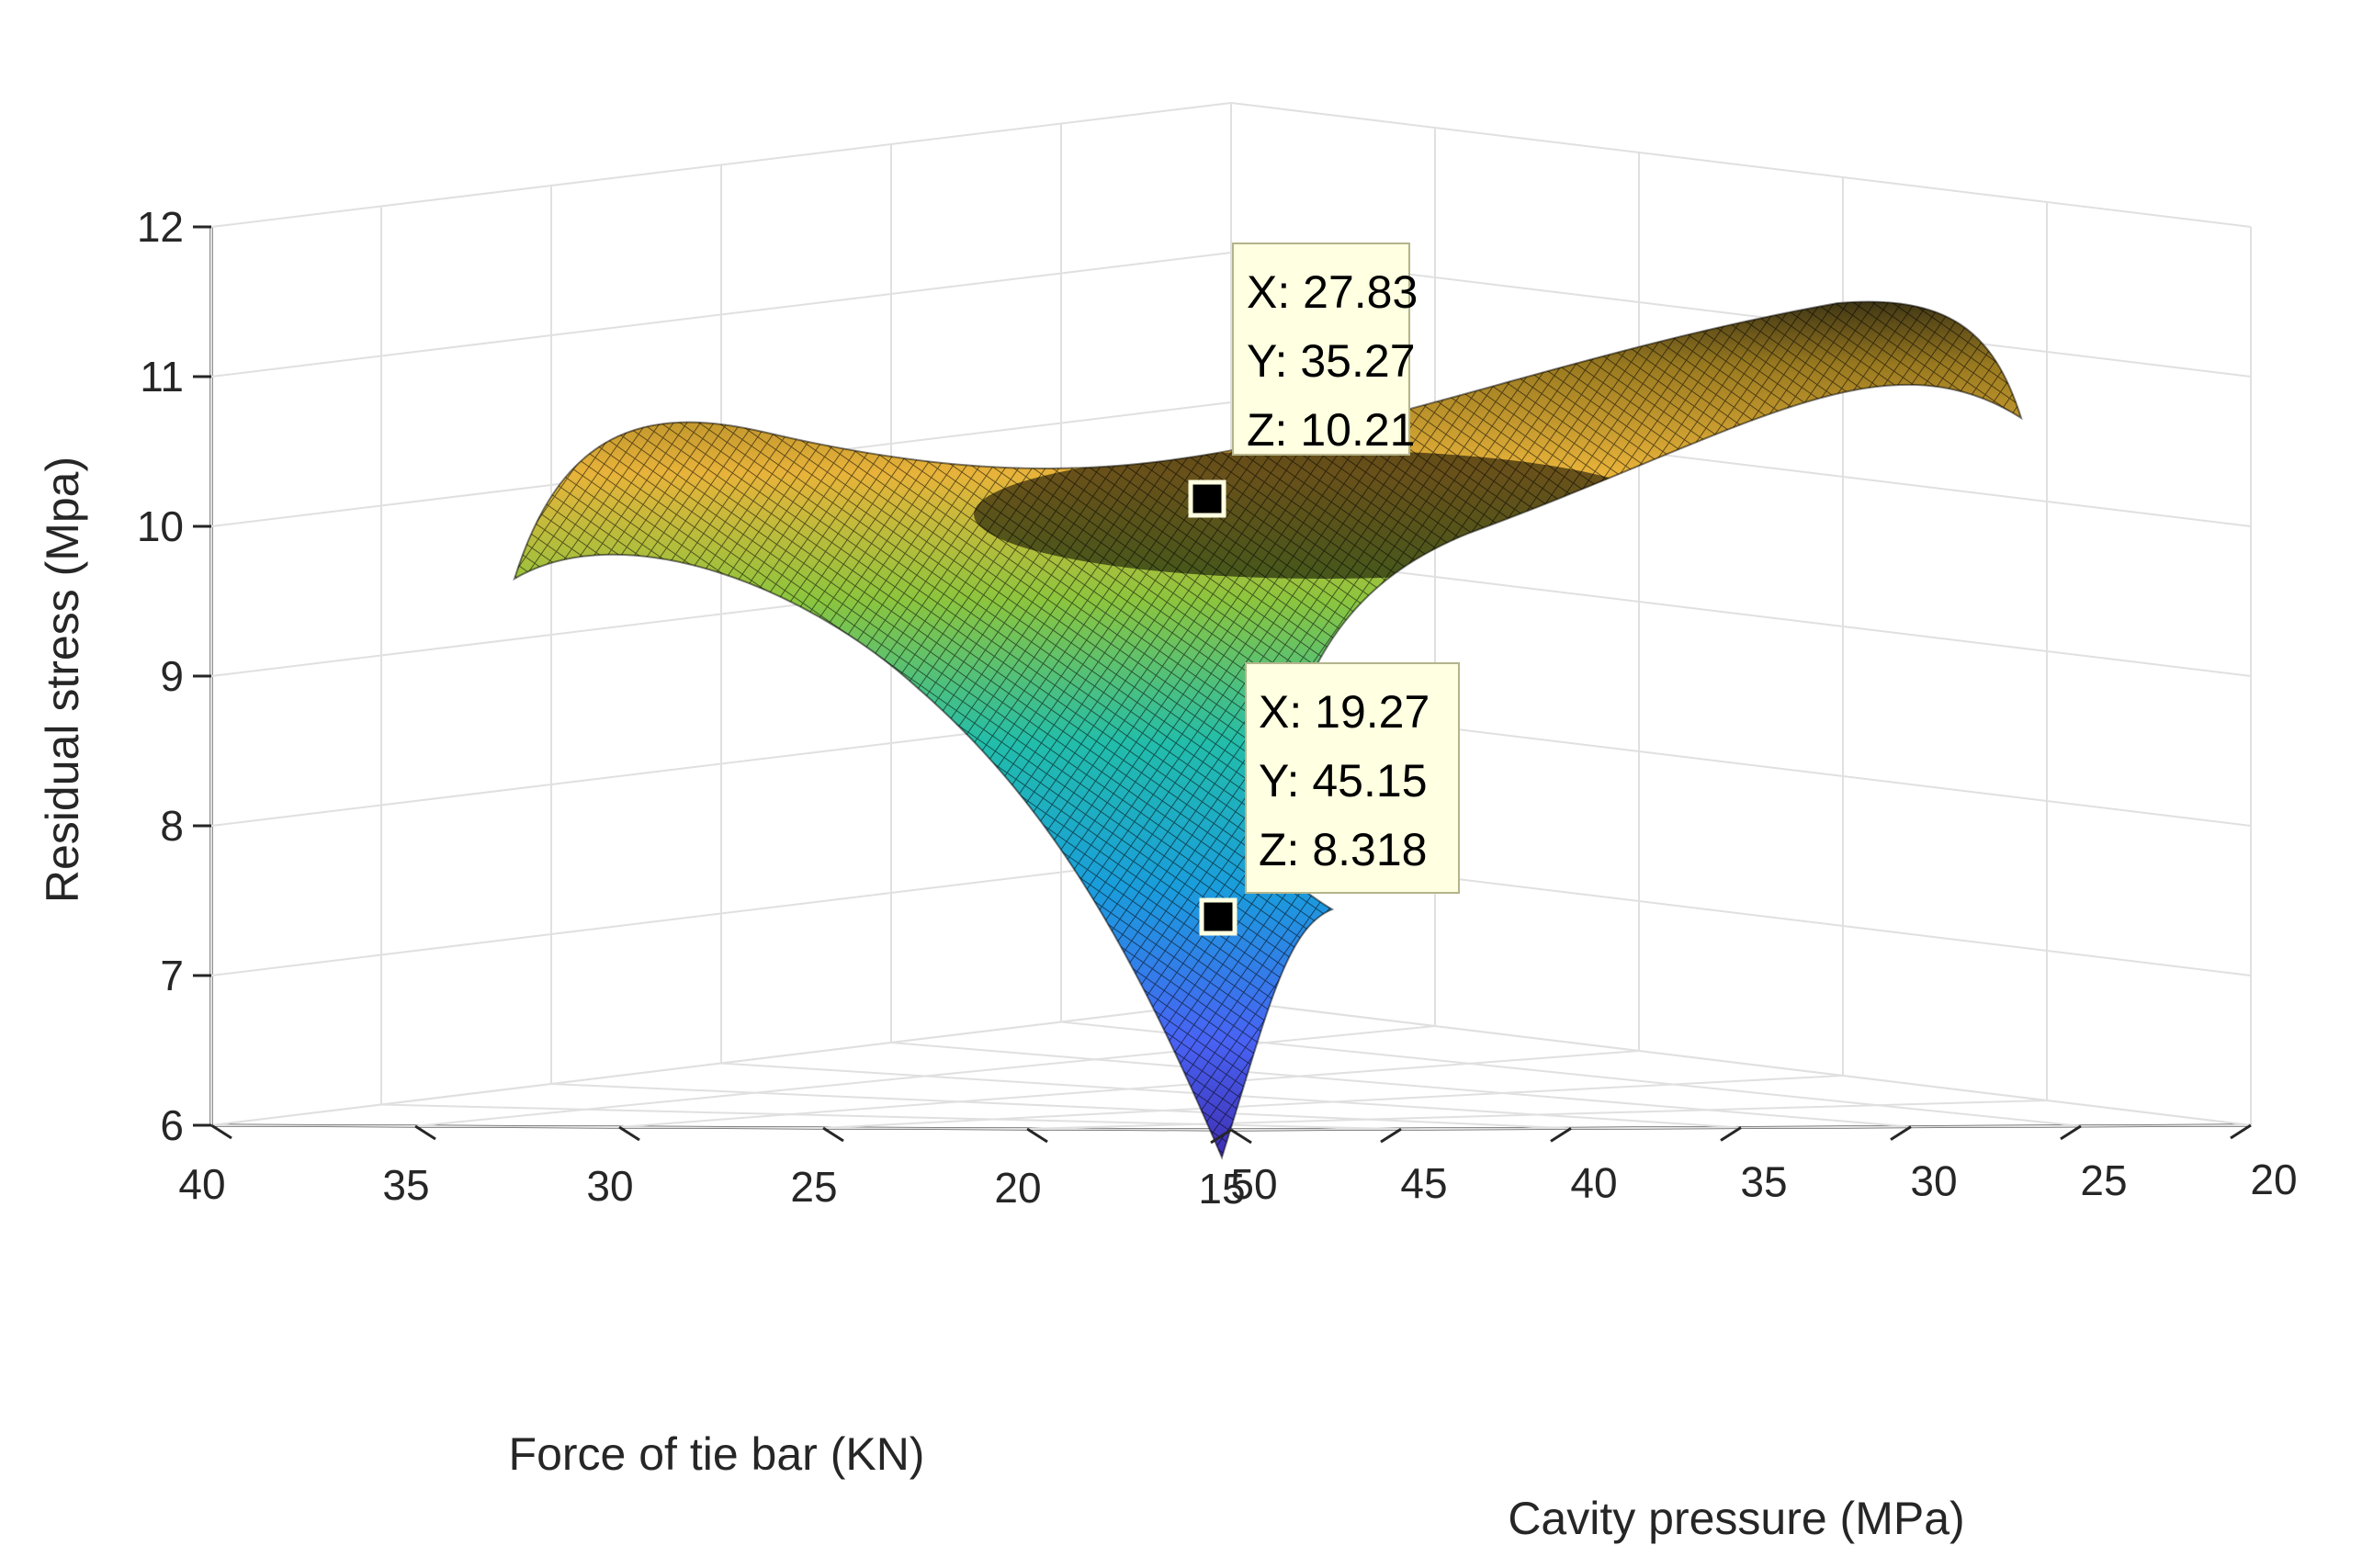  I want to click on datatip-min: X: 19.27 Y: 45.15 Z: 8.318, so click(1329, 799).